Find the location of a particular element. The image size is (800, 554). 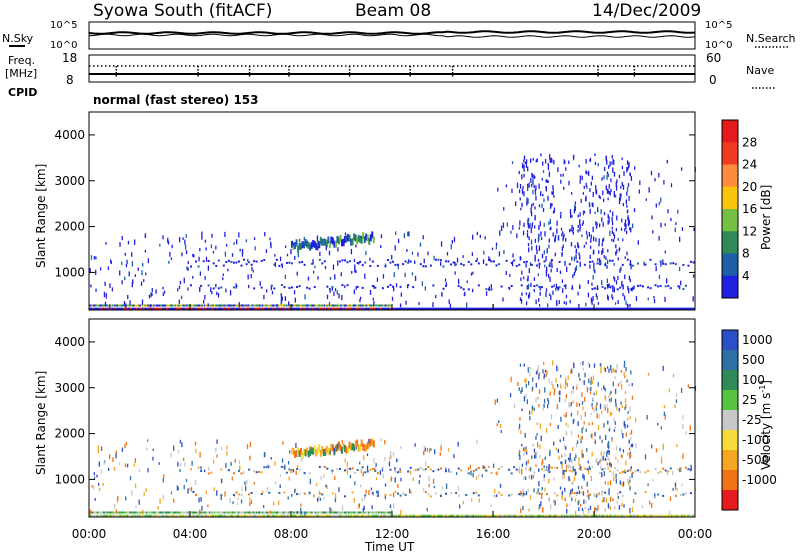

velocity-colorbar-tick: 500 is located at coordinates (753, 360).